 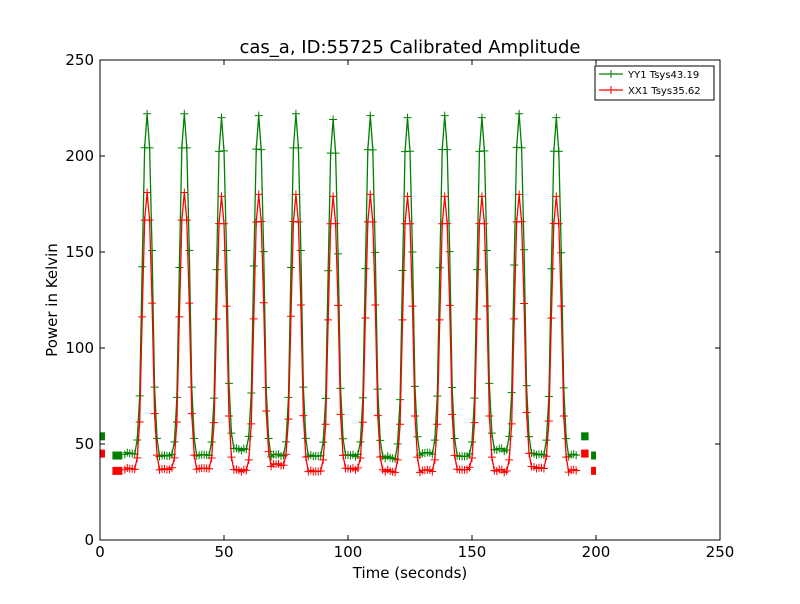 What do you see at coordinates (100, 552) in the screenshot?
I see `x-tick-label: 0` at bounding box center [100, 552].